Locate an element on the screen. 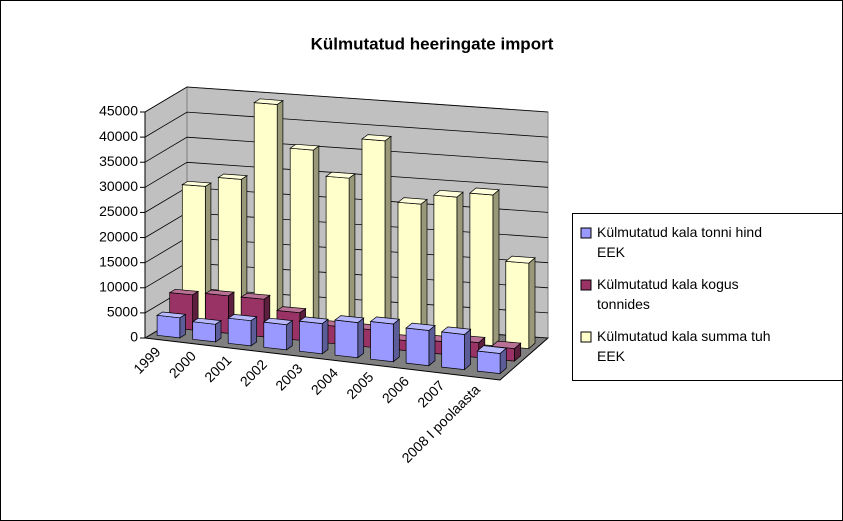 This screenshot has width=843, height=521. legend-box is located at coordinates (707, 297).